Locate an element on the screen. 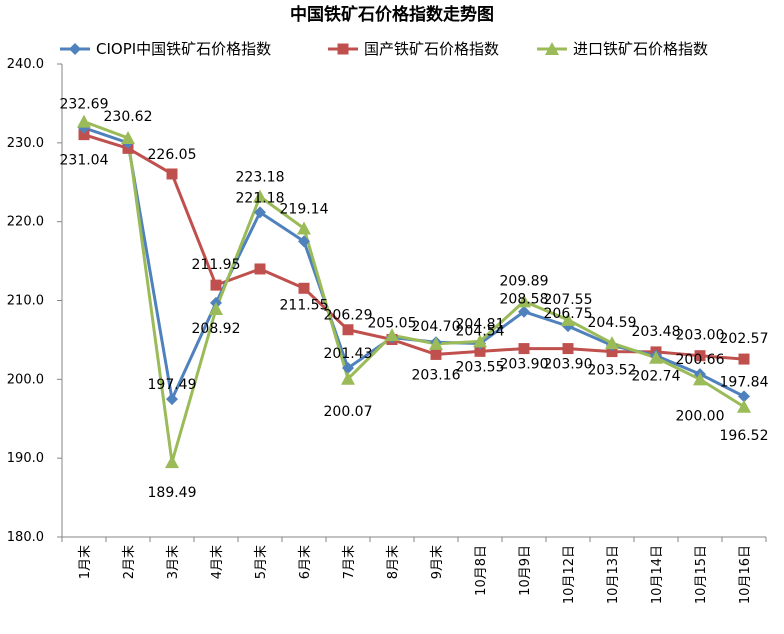 The height and width of the screenshot is (634, 784). x-tick-label: 10月13日 is located at coordinates (613, 574).